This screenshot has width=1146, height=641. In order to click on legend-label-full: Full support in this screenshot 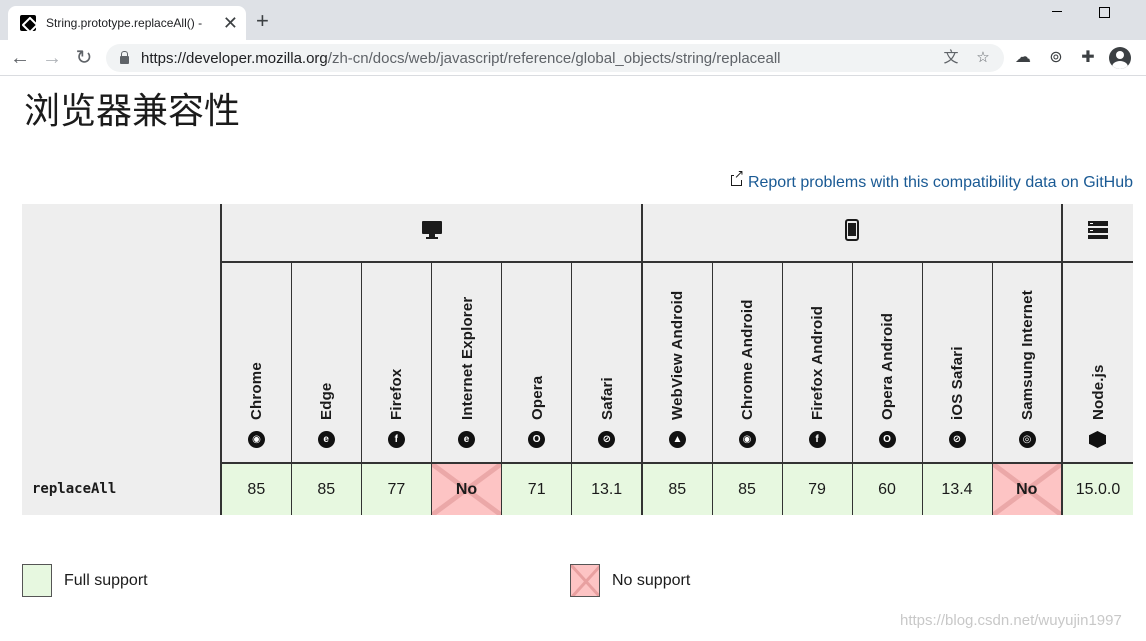, I will do `click(106, 580)`.